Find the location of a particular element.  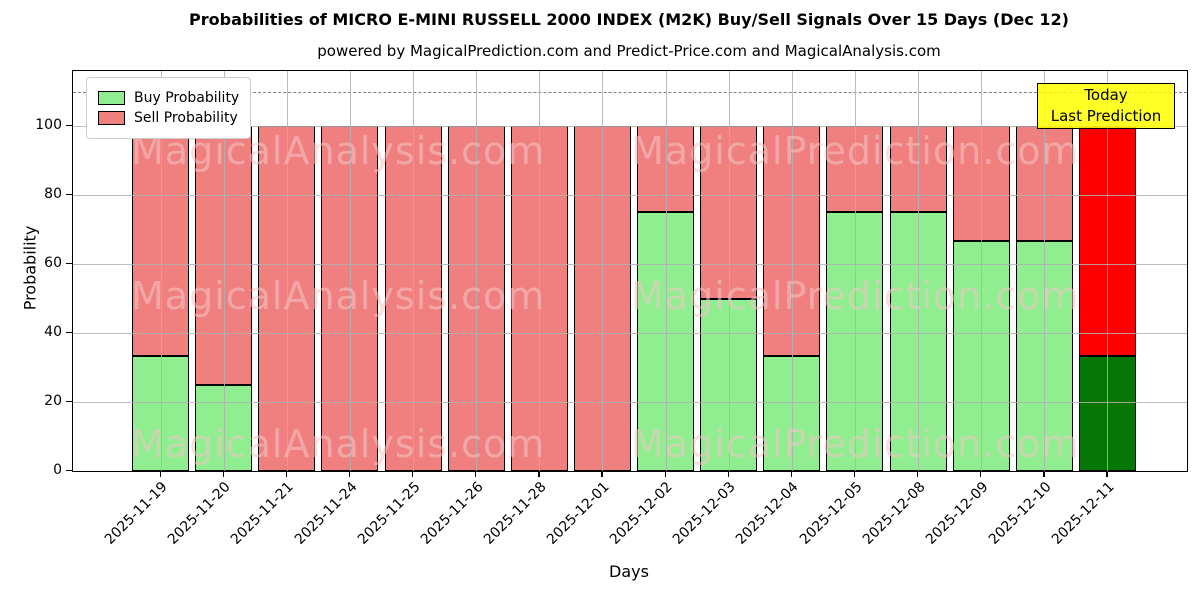

dashed-threshold-line is located at coordinates (630, 92).